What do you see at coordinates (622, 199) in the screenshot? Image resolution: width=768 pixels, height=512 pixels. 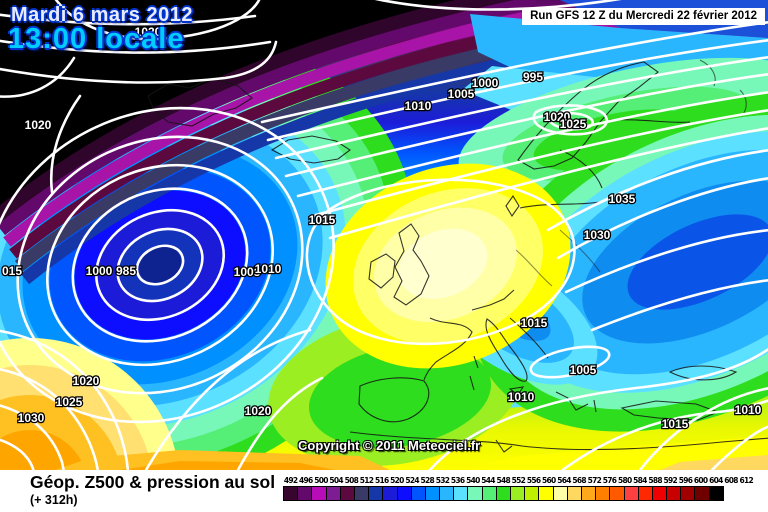 I see `pressure-label: 1035` at bounding box center [622, 199].